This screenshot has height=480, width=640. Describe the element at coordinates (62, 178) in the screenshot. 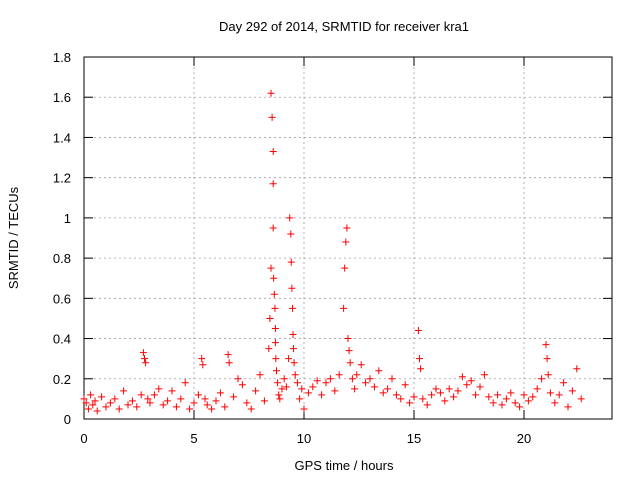

I see `y-tick-label: 1.2` at that location.